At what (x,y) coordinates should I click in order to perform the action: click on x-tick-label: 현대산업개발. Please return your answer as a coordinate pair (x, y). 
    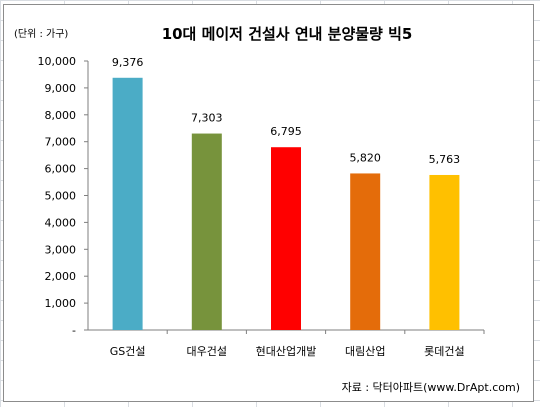
    Looking at the image, I should click on (286, 351).